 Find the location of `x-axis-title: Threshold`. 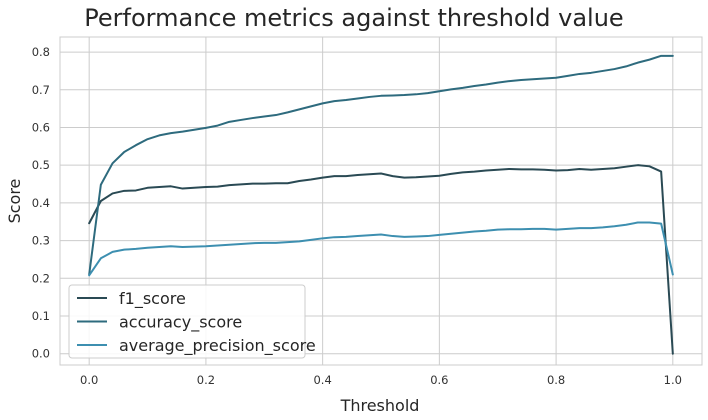

x-axis-title: Threshold is located at coordinates (380, 405).